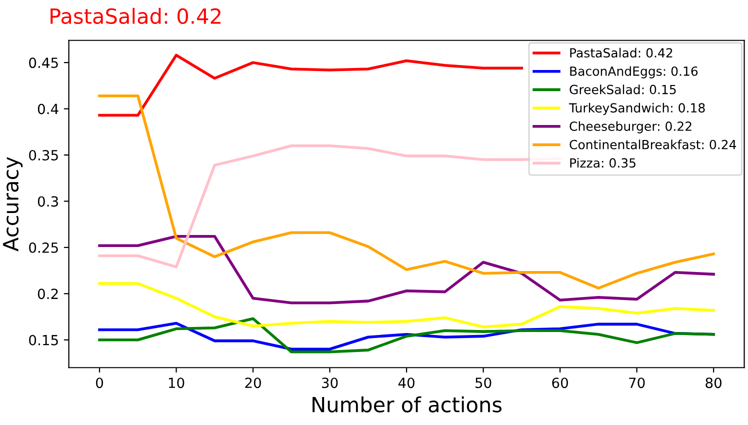  I want to click on x-tick-label: 50, so click(484, 383).